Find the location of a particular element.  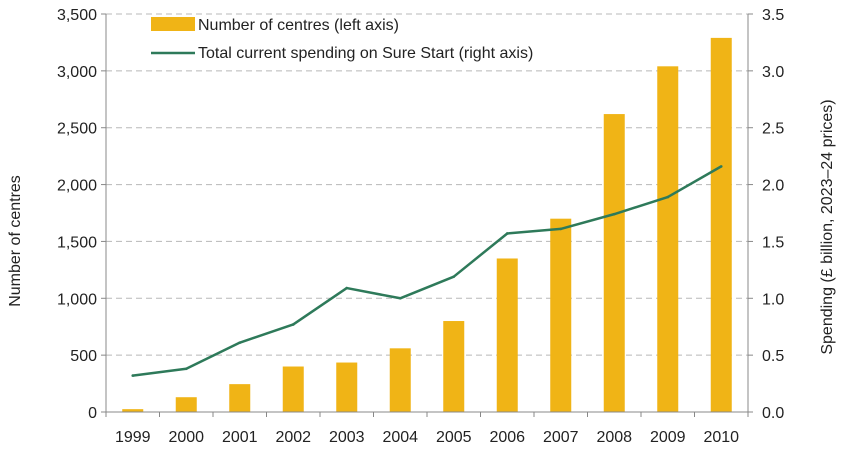

x-tick-label-2007: 2007 is located at coordinates (561, 437).